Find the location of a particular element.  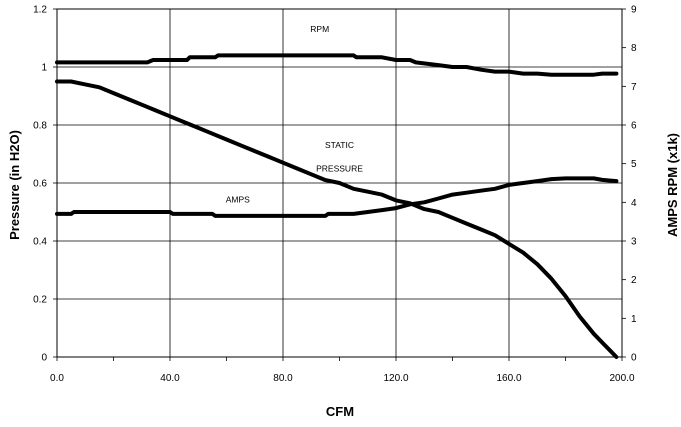

x-tick-label: 160.0 is located at coordinates (508, 378).